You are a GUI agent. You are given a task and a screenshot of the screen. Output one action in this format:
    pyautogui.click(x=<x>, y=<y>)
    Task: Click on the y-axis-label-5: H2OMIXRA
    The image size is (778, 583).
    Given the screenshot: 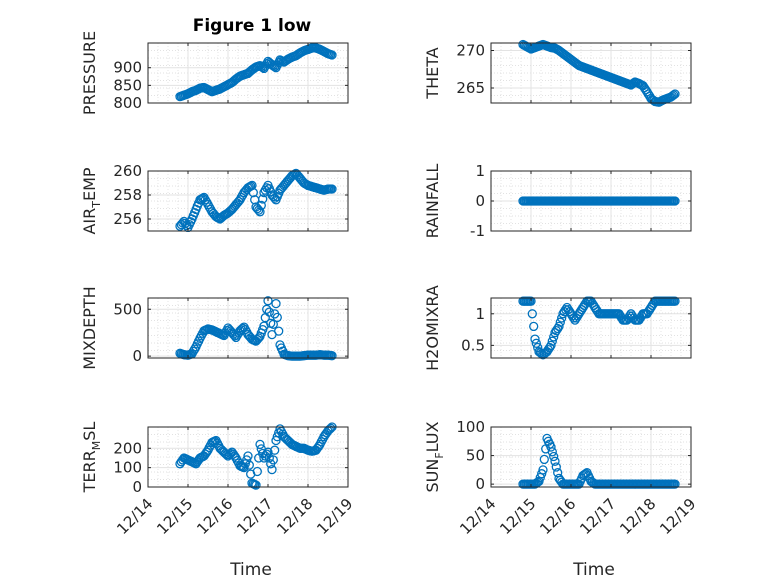 What is the action you would take?
    pyautogui.click(x=432, y=328)
    